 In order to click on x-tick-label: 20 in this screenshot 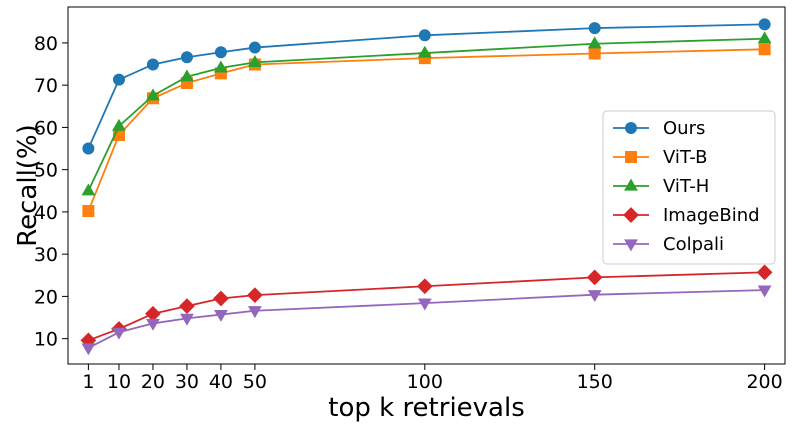, I will do `click(153, 382)`.